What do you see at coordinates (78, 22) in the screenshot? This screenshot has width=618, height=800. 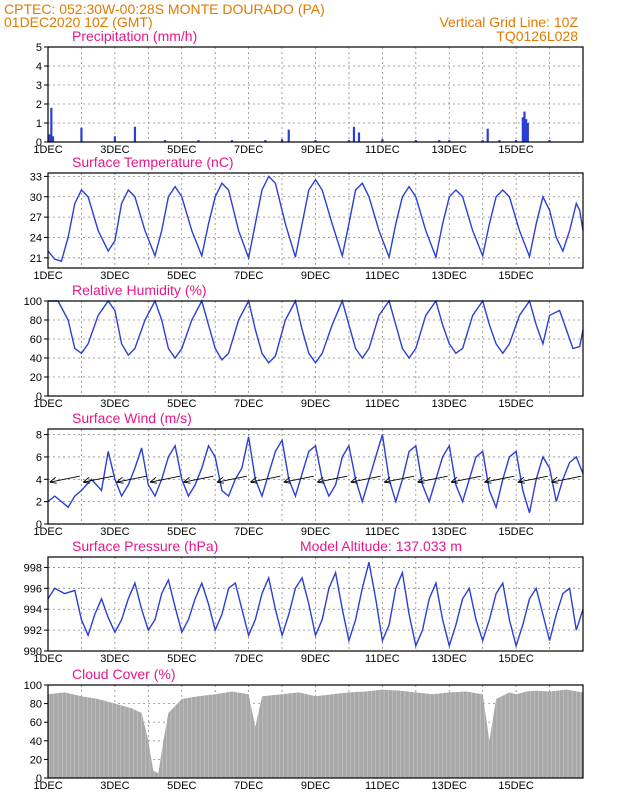 I see `run-time: 01DEC2020 10Z (GMT)` at bounding box center [78, 22].